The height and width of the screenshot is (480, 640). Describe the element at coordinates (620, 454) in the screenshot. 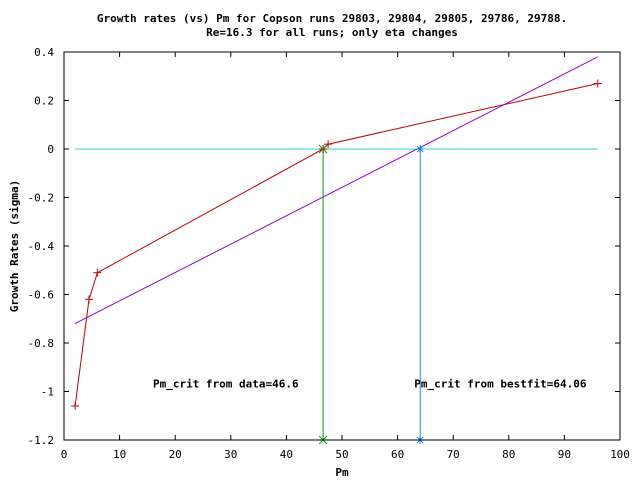

I see `x-tick-label: 100` at that location.